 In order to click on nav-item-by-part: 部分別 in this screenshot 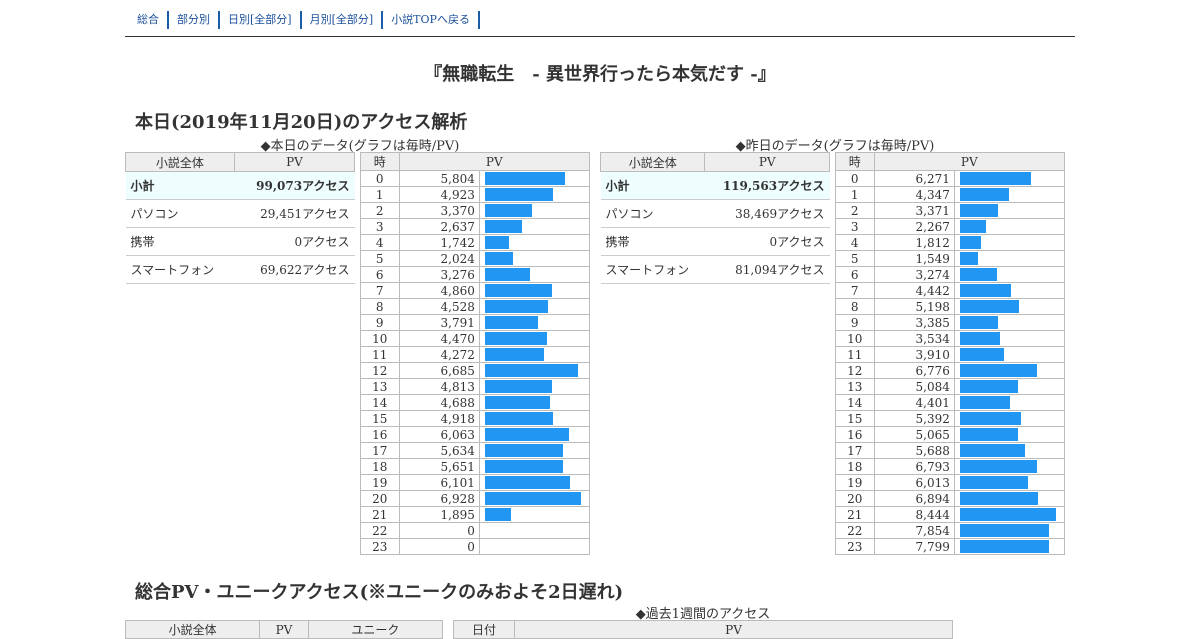, I will do `click(194, 20)`.